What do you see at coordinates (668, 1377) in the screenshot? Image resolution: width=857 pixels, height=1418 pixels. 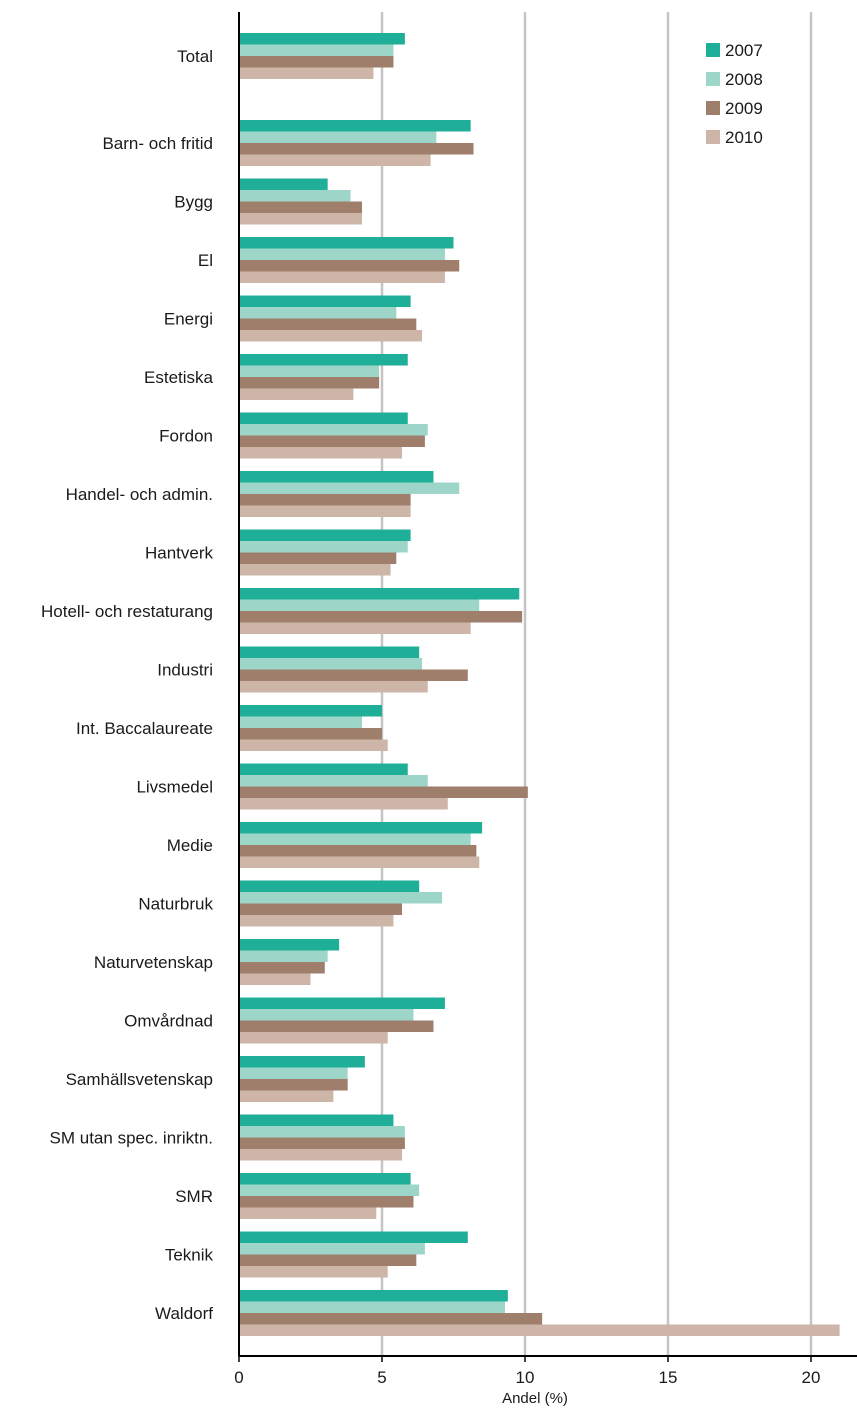 I see `x-tick-label: 15` at bounding box center [668, 1377].